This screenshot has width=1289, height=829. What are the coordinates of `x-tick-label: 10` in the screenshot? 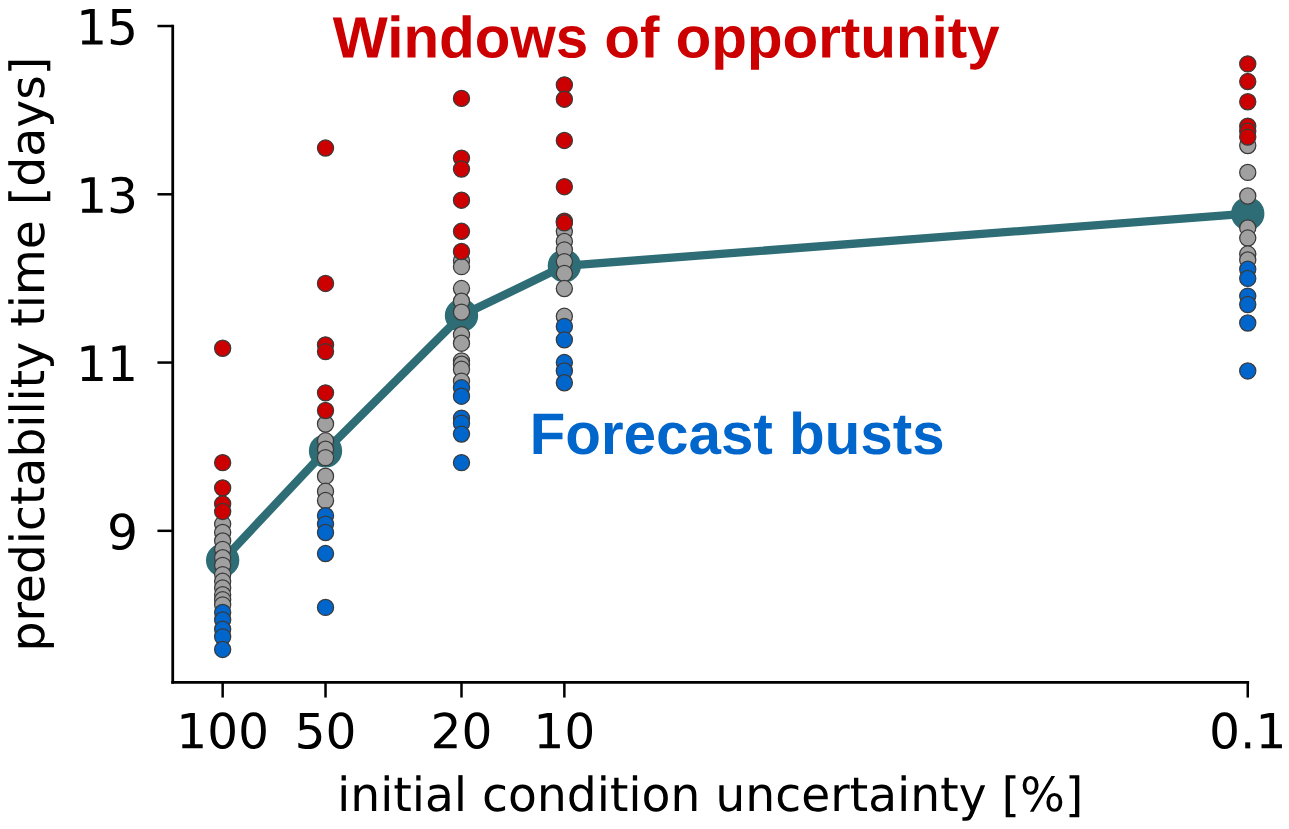 It's located at (565, 731).